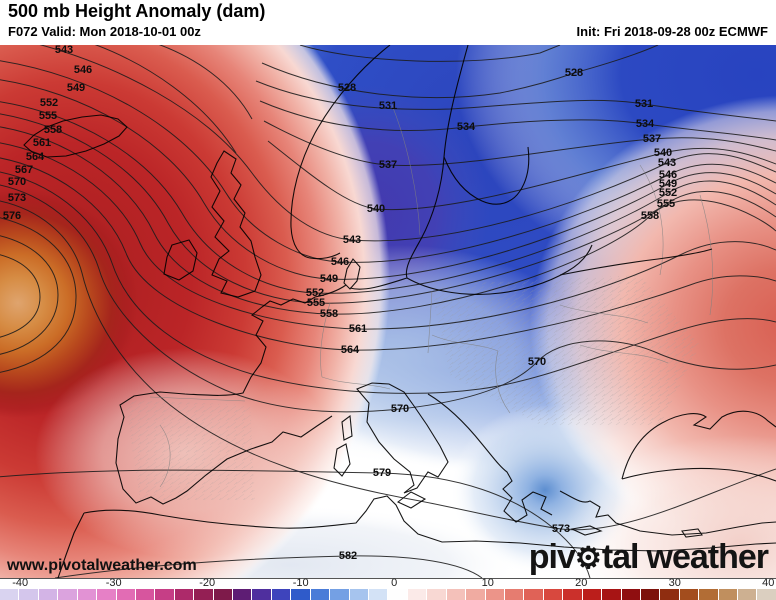 The height and width of the screenshot is (600, 776). What do you see at coordinates (672, 31) in the screenshot?
I see `model-init-label: Init: Fri 2018-09-28 00z ECMWF` at bounding box center [672, 31].